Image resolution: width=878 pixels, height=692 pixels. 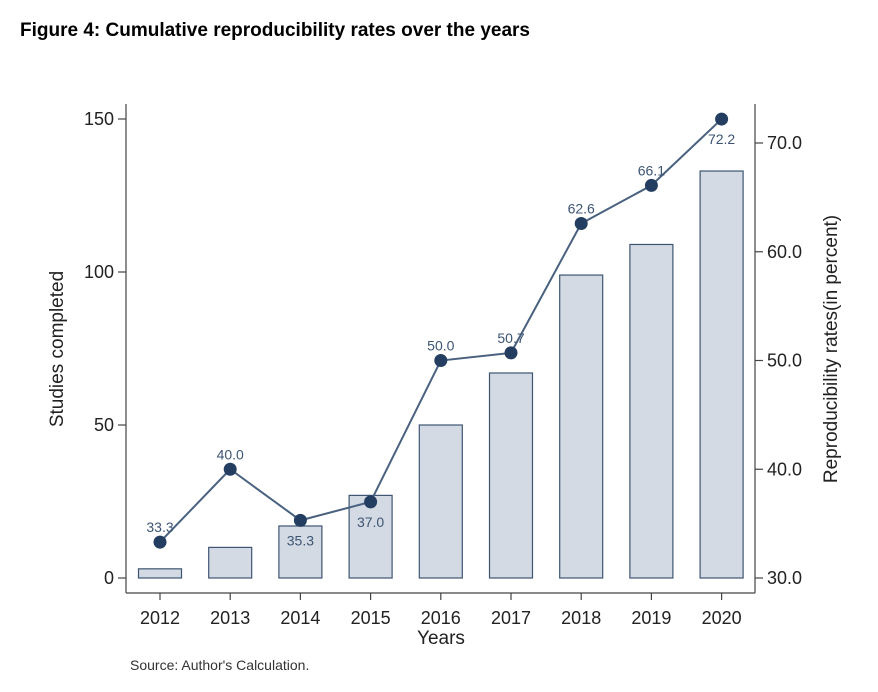 I want to click on y2-tick-label-40.0: 40.0, so click(x=784, y=469).